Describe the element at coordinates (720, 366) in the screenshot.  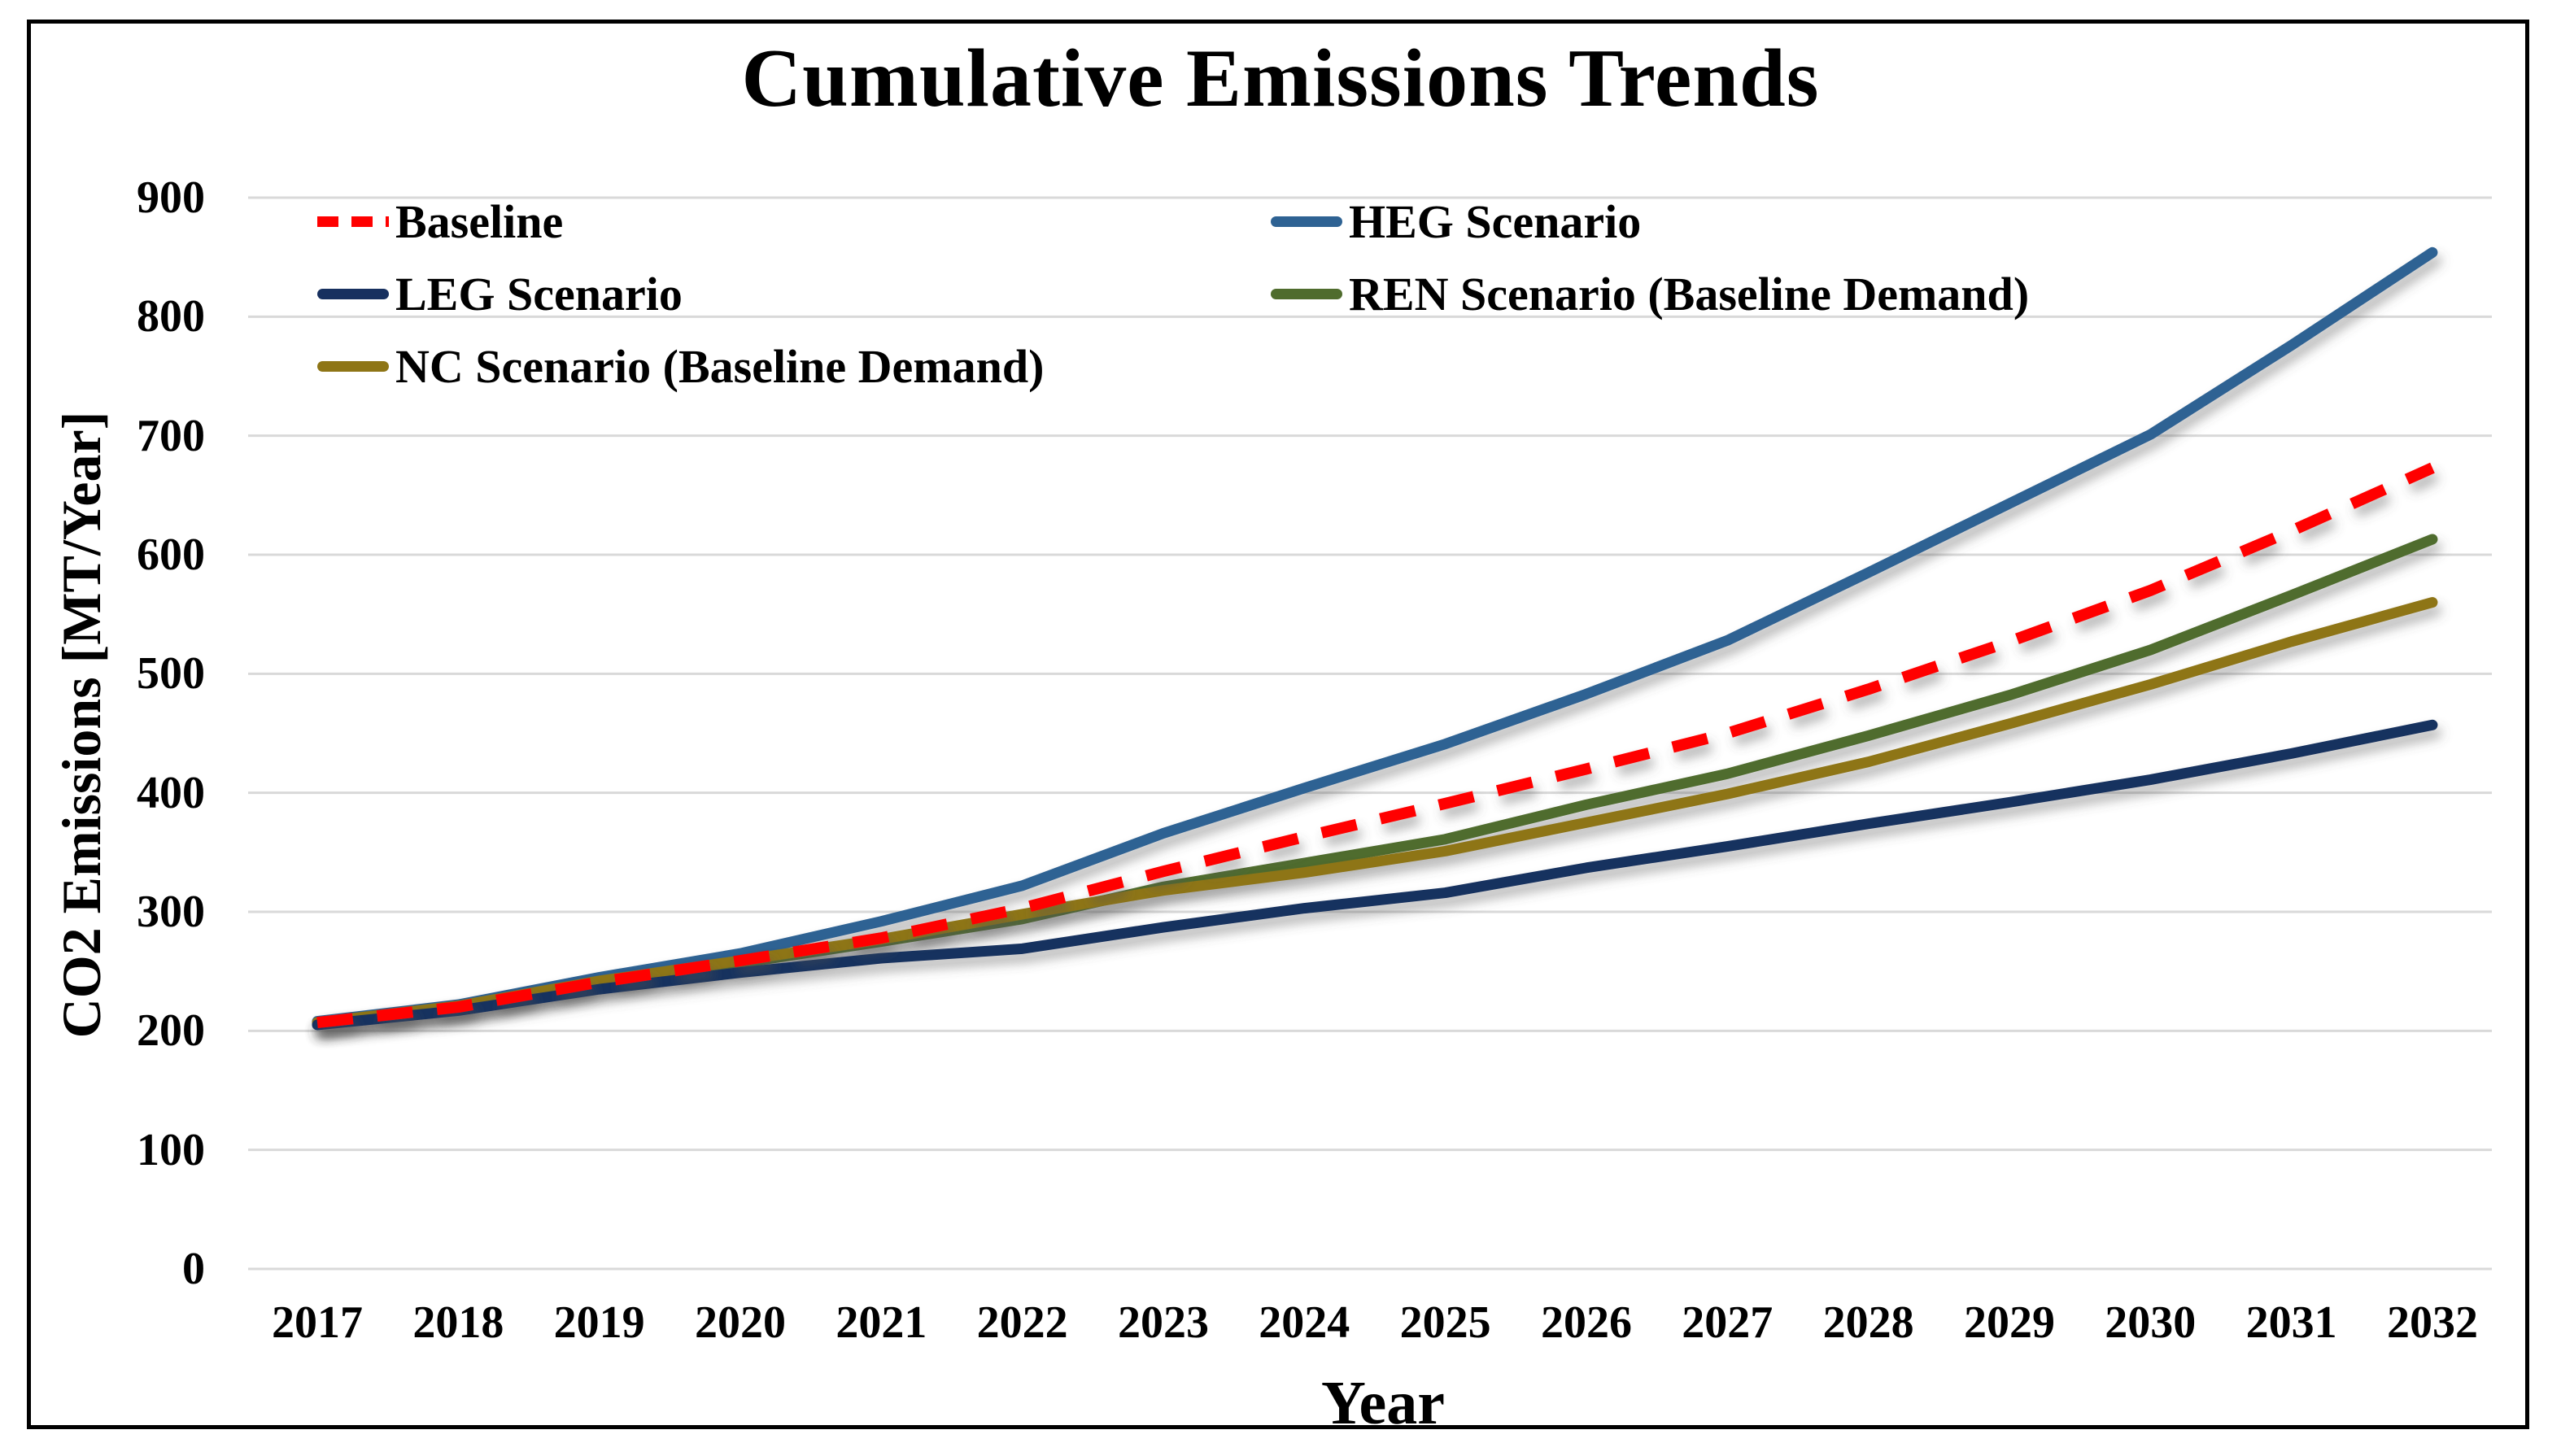
I see `legend-label-nc: NC Scenario (Baseline Demand)` at that location.